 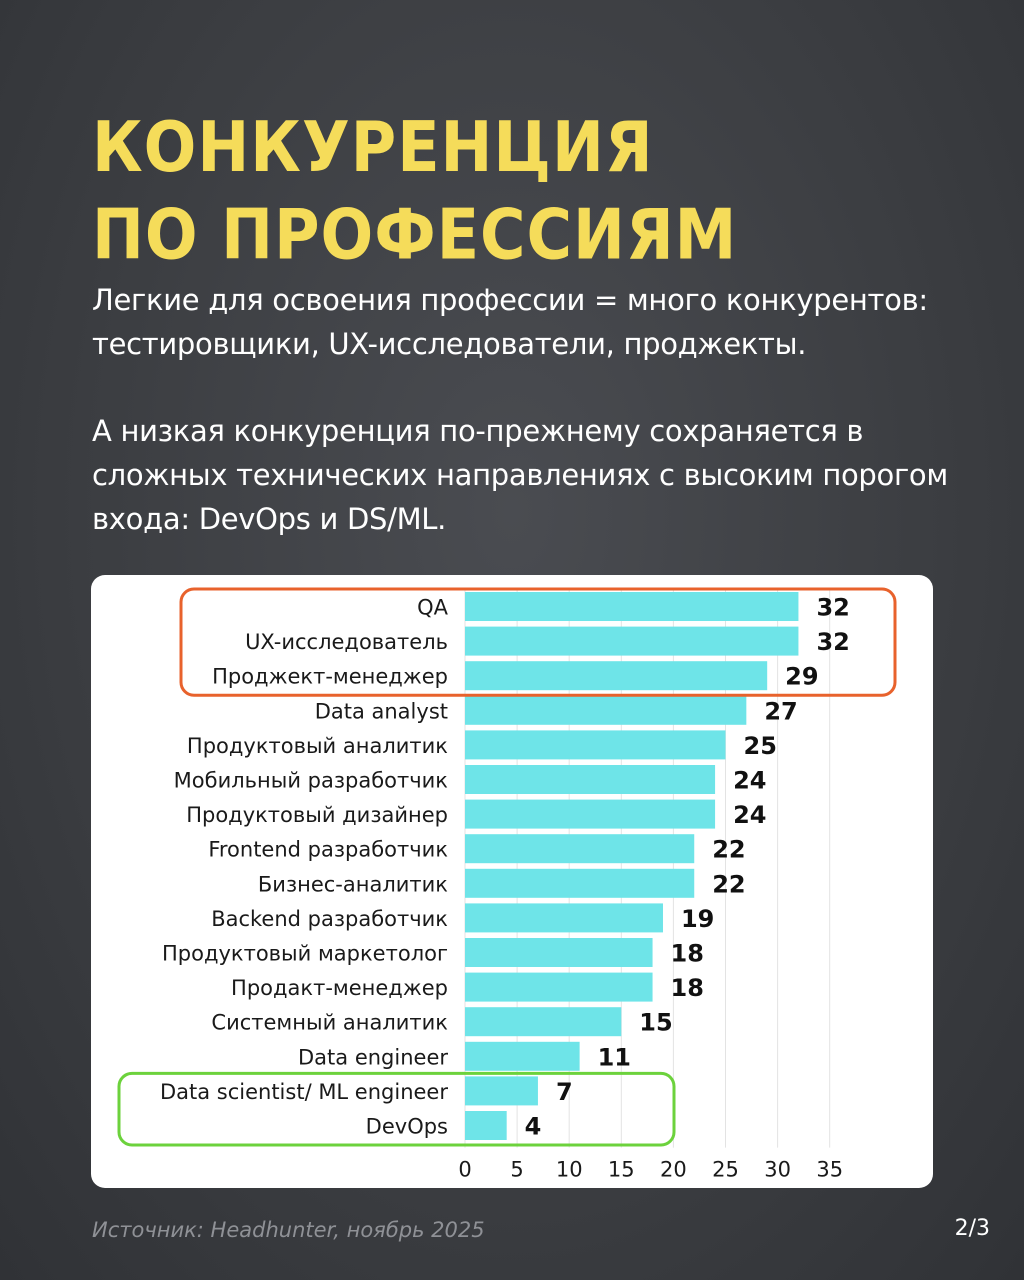 What do you see at coordinates (329, 919) in the screenshot?
I see `category-label: Backend разработчик` at bounding box center [329, 919].